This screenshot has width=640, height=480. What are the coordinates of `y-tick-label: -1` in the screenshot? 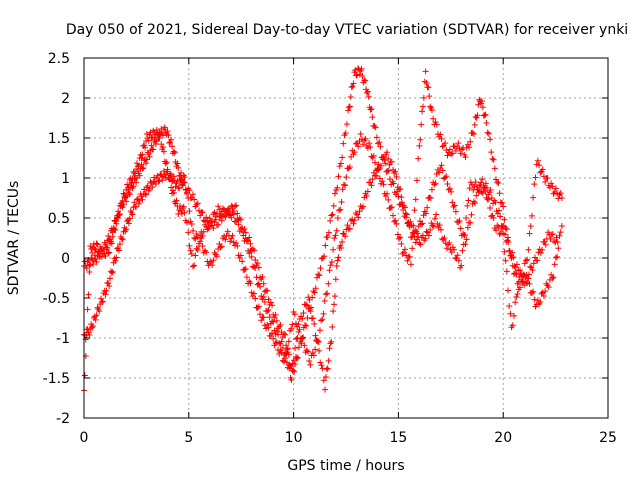 It's located at (63, 339).